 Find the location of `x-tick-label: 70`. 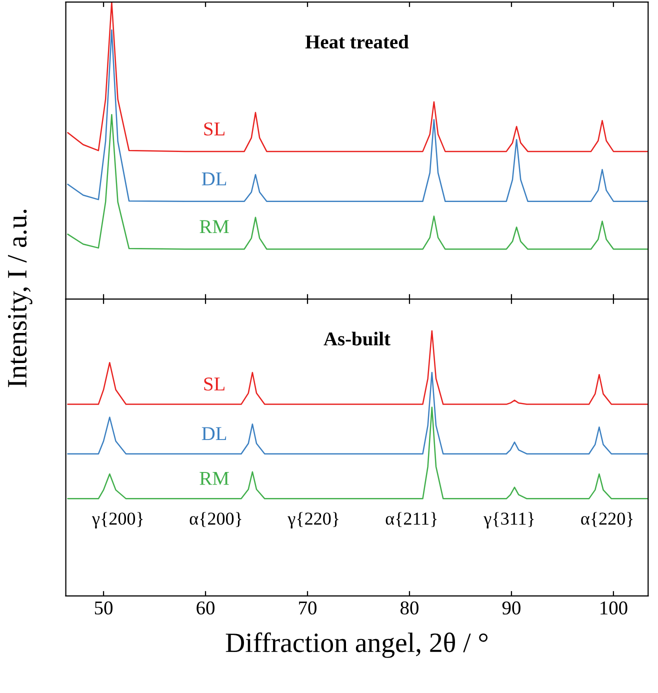

x-tick-label: 70 is located at coordinates (307, 608).